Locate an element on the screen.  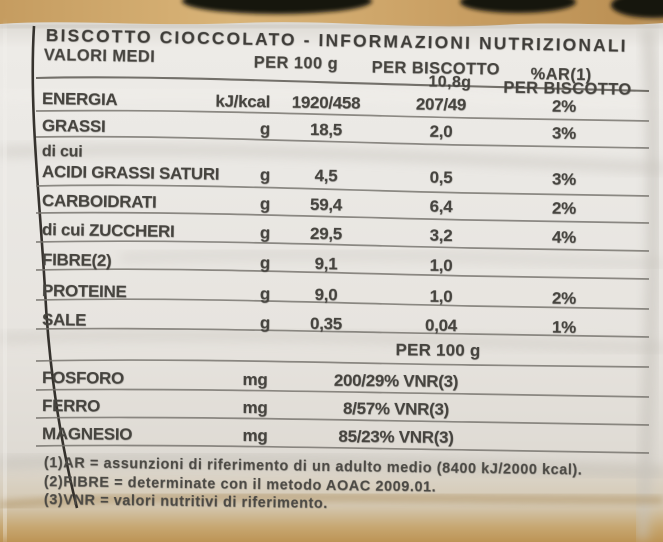
table-row-grassi: GRASSI g 18,5 2,0 3% is located at coordinates (335, 130).